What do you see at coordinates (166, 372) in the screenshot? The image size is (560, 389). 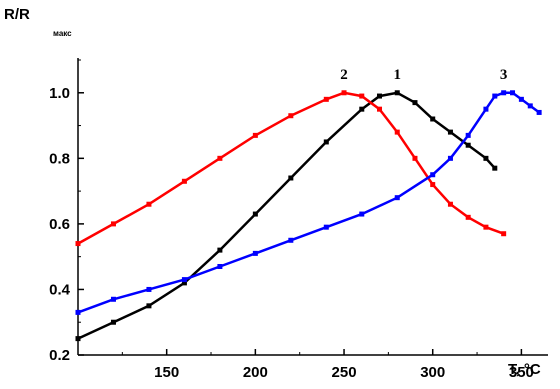 I see `x-tick-label: 150` at bounding box center [166, 372].